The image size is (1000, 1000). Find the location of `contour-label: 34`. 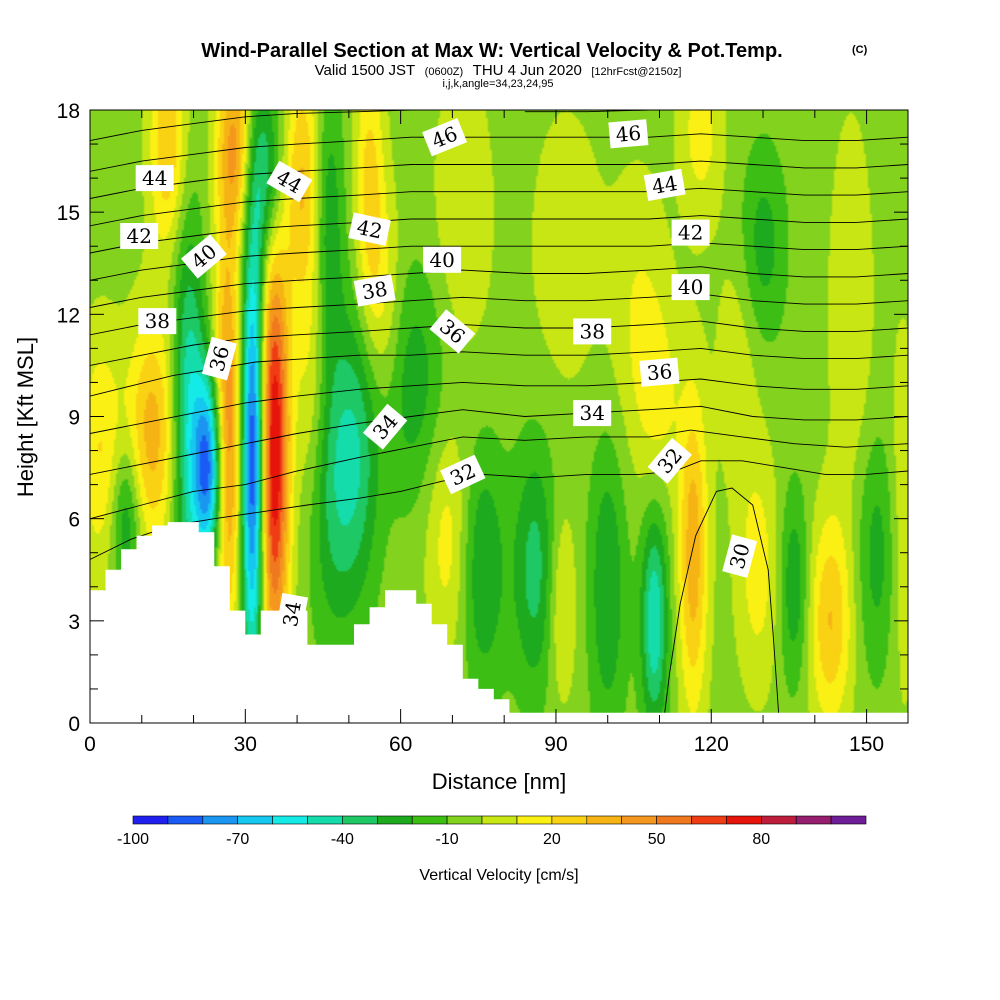

contour-label: 34 is located at coordinates (592, 413).